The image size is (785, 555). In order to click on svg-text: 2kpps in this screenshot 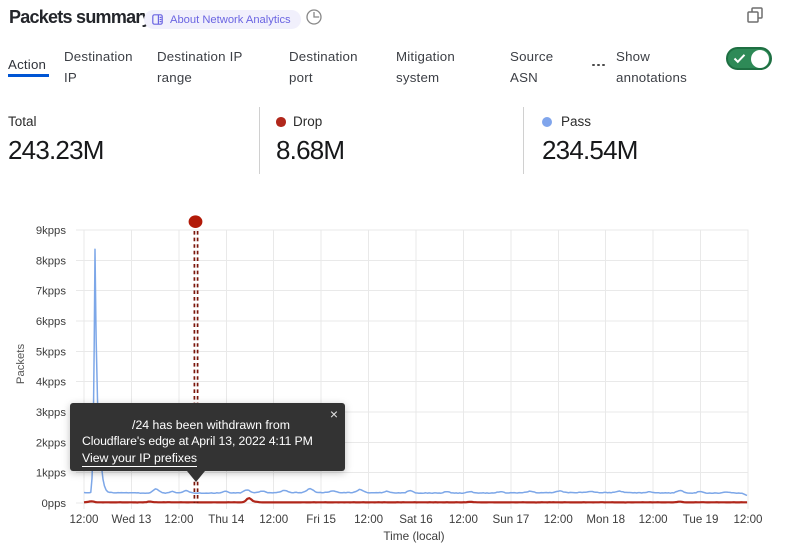, I will do `click(51, 443)`.